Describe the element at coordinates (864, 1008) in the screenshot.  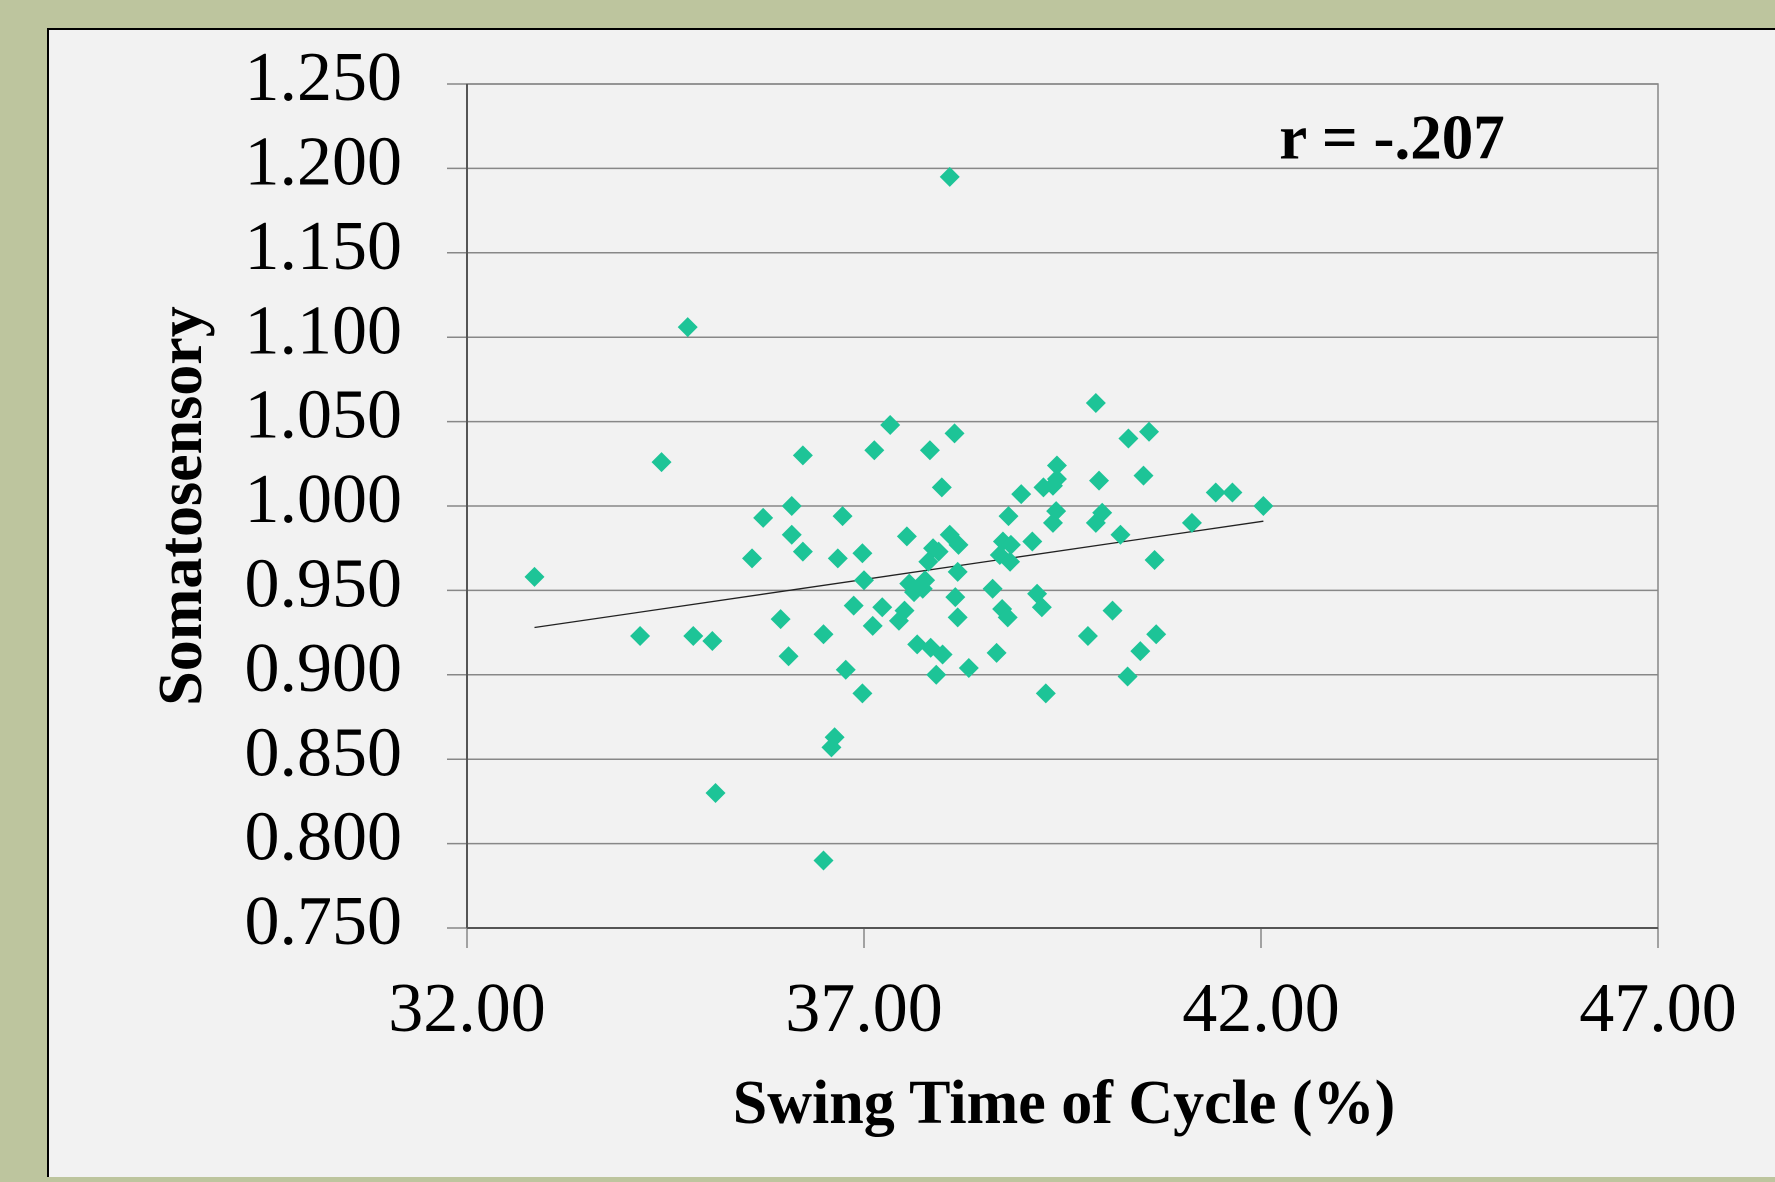
I see `x-tick-label: 37.00` at that location.